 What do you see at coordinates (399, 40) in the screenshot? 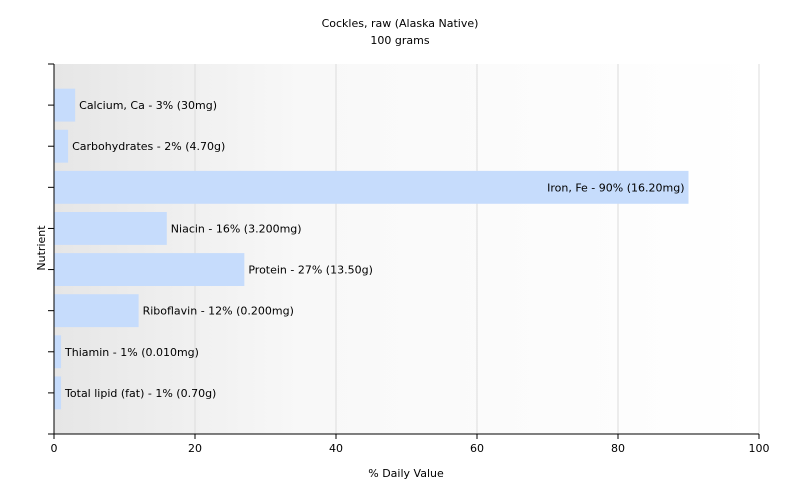
I see `chart-subtitle: 100 grams` at bounding box center [399, 40].